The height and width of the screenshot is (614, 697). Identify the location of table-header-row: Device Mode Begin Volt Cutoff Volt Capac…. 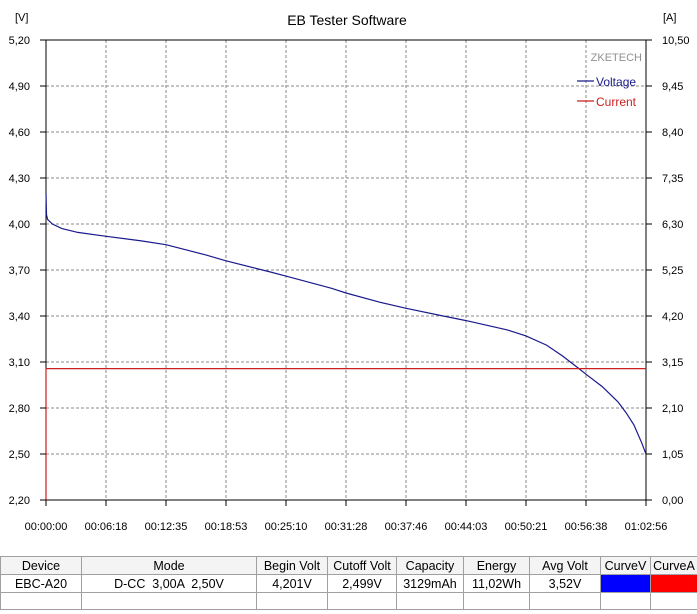
(348, 565).